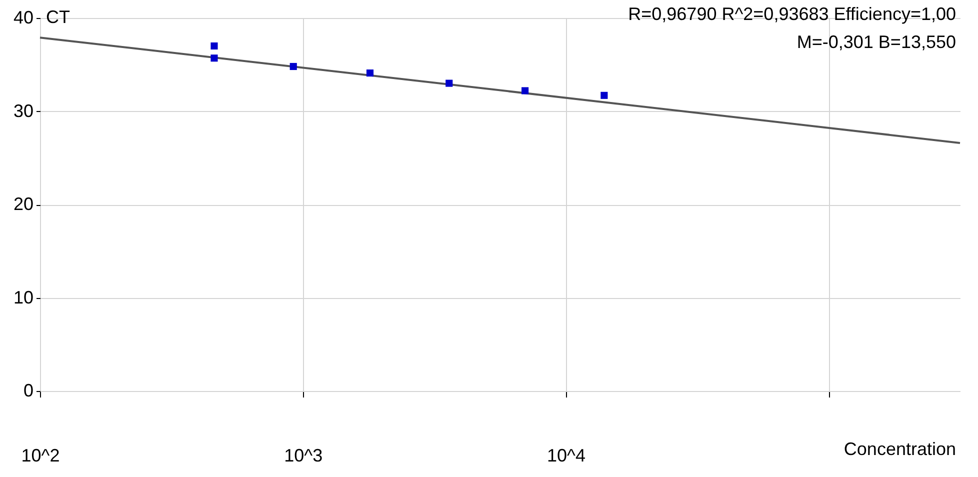 The width and height of the screenshot is (978, 477). Describe the element at coordinates (23, 204) in the screenshot. I see `y-tick-label: 20` at that location.